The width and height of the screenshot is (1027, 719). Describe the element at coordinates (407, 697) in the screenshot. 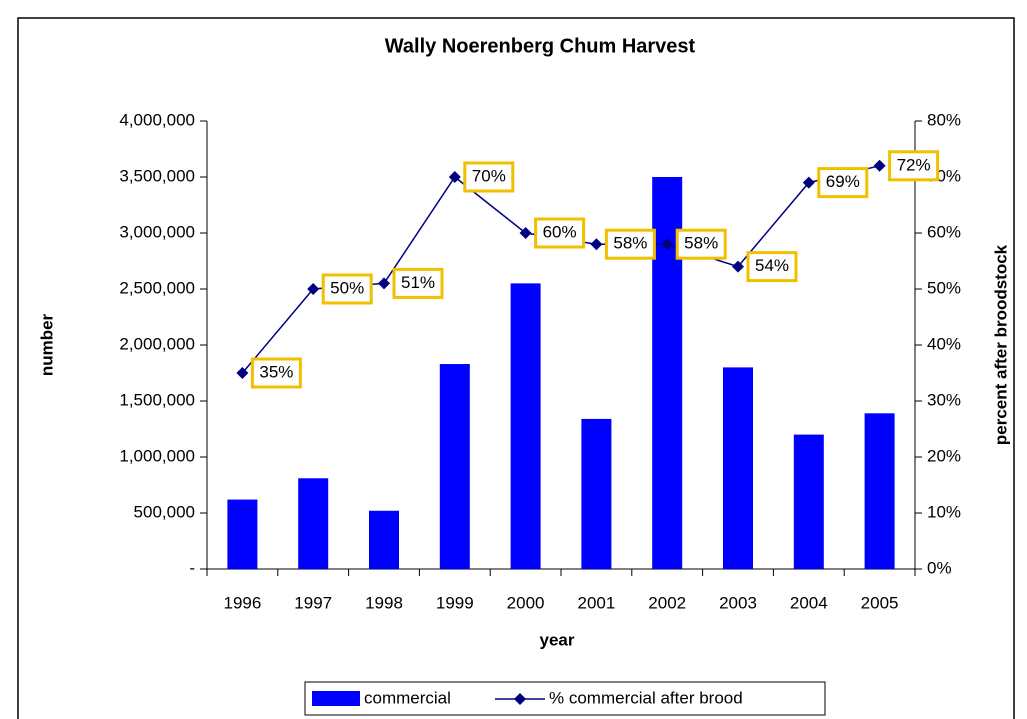

I see `legend-label: commercial` at that location.